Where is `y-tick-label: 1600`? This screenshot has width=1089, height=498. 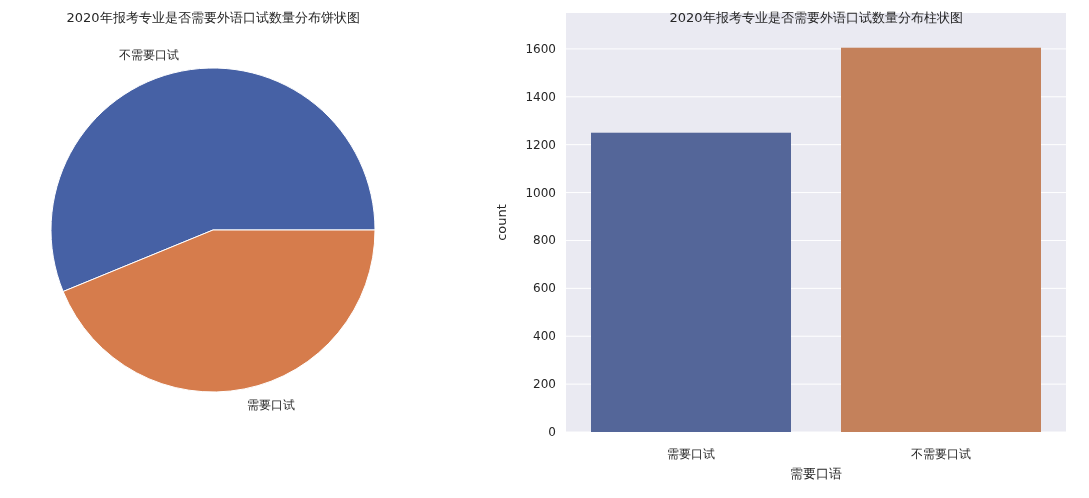
y-tick-label: 1600 is located at coordinates (540, 48).